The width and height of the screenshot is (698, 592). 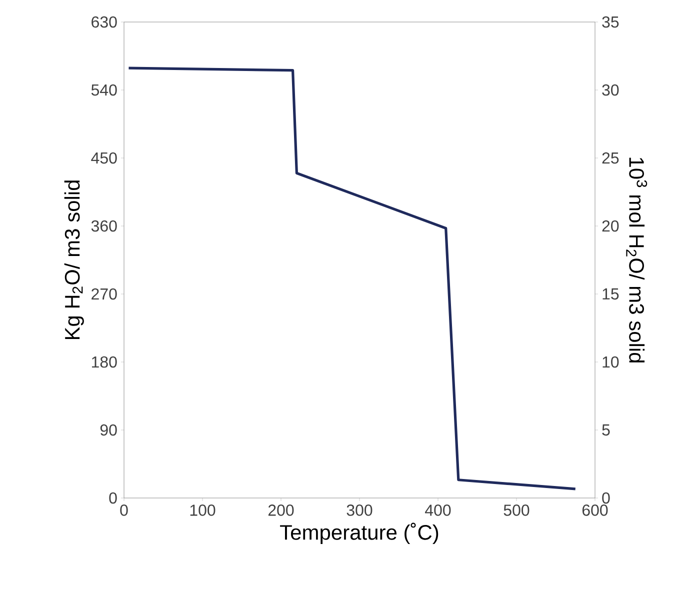 I want to click on y2-axis-title: 10$^{3}$ mol H$_{2}$O/ m3 solid, so click(x=637, y=260).